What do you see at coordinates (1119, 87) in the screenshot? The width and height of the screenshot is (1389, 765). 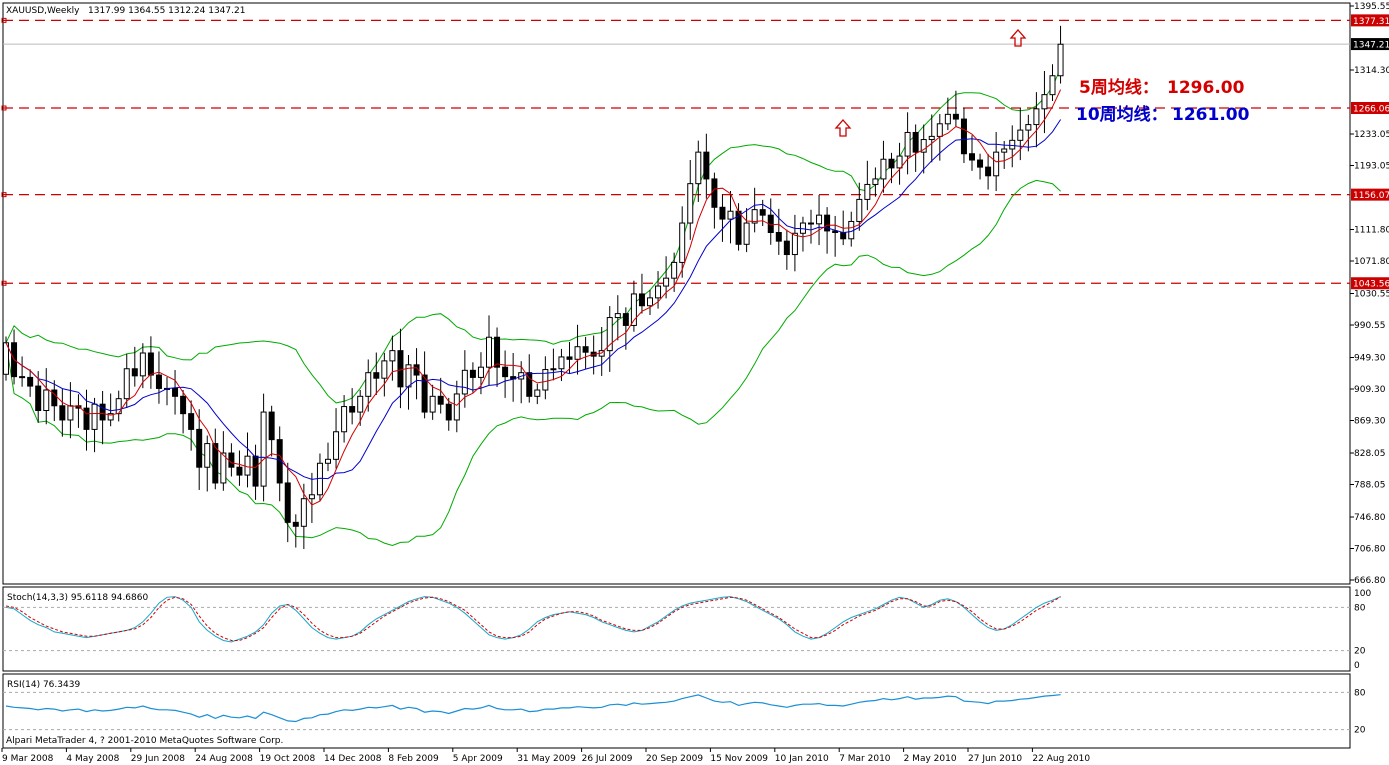 I see `ma5-label: 5周均线：` at bounding box center [1119, 87].